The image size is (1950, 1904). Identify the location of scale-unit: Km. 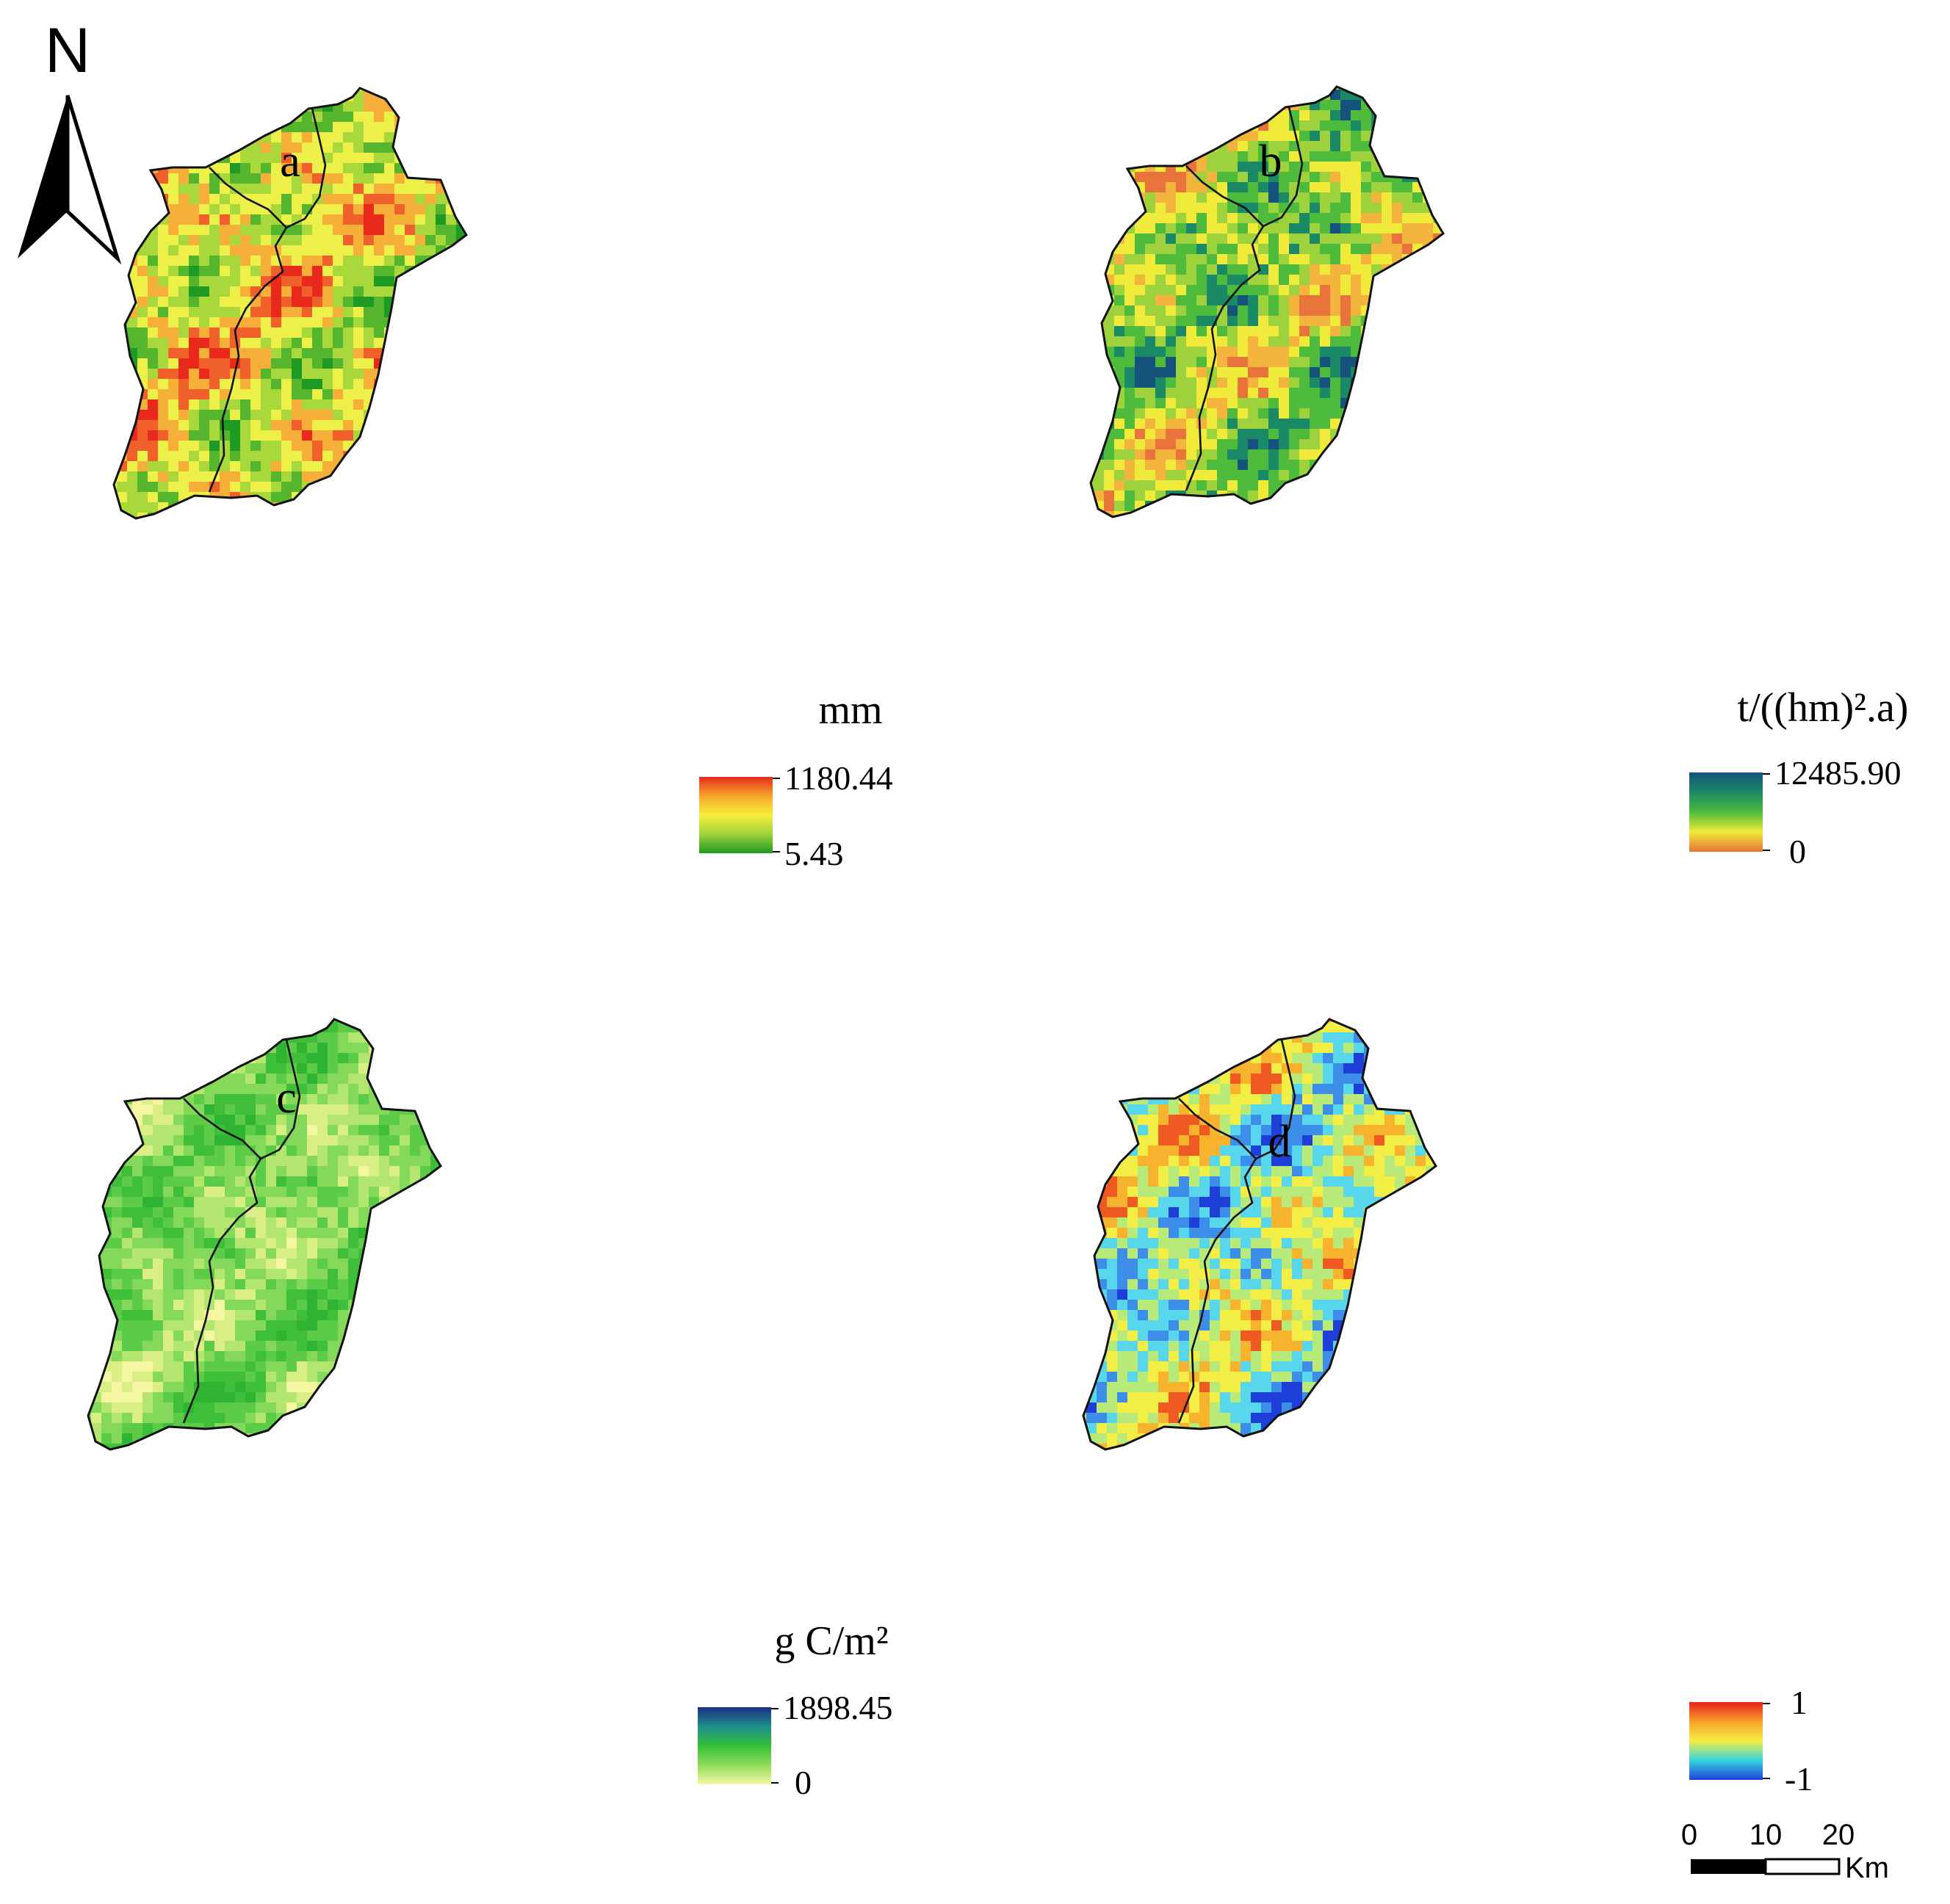
(1867, 1868).